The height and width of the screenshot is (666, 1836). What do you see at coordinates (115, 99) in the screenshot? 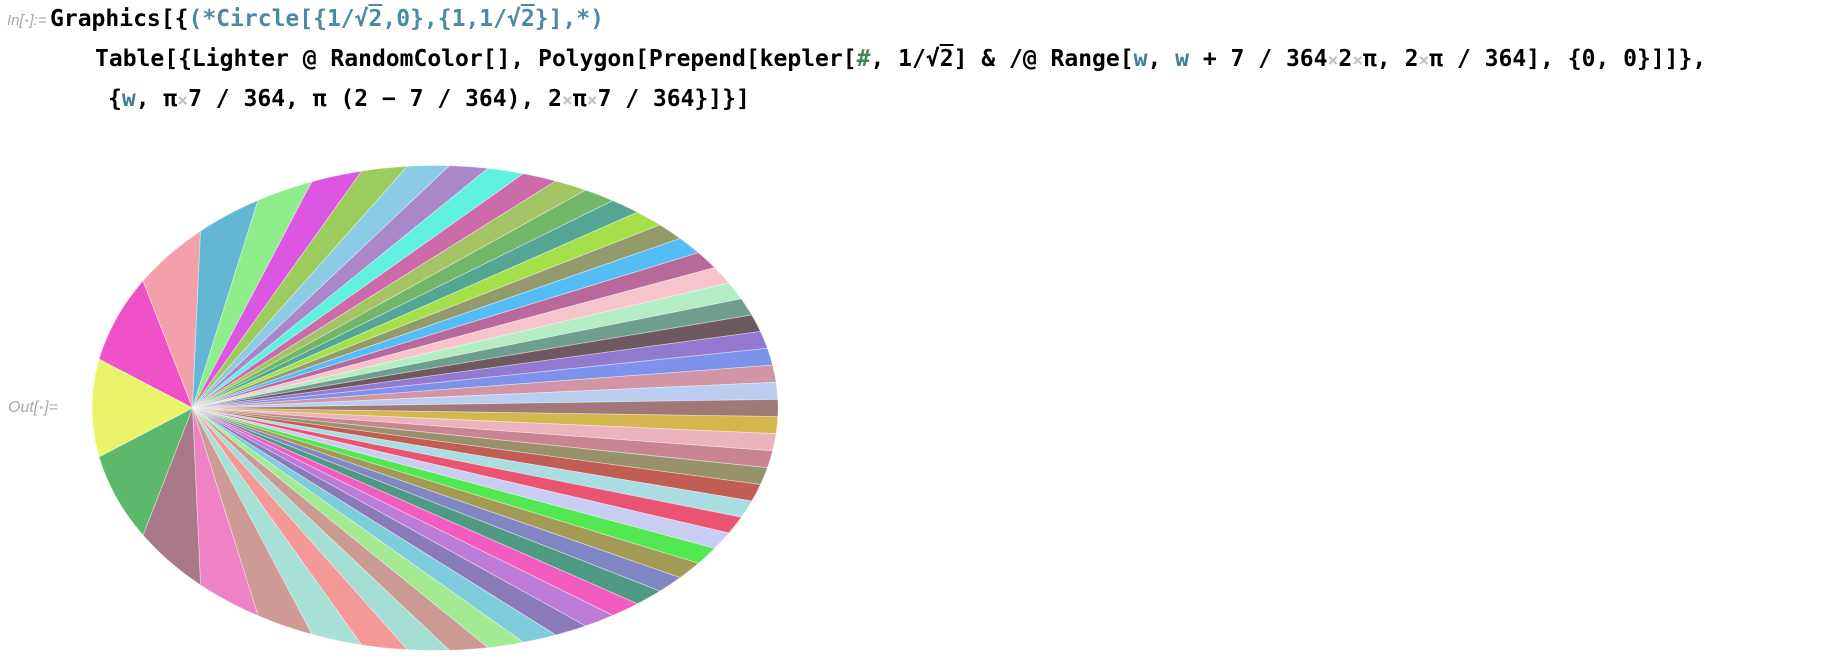
I see `code-token: {` at bounding box center [115, 99].